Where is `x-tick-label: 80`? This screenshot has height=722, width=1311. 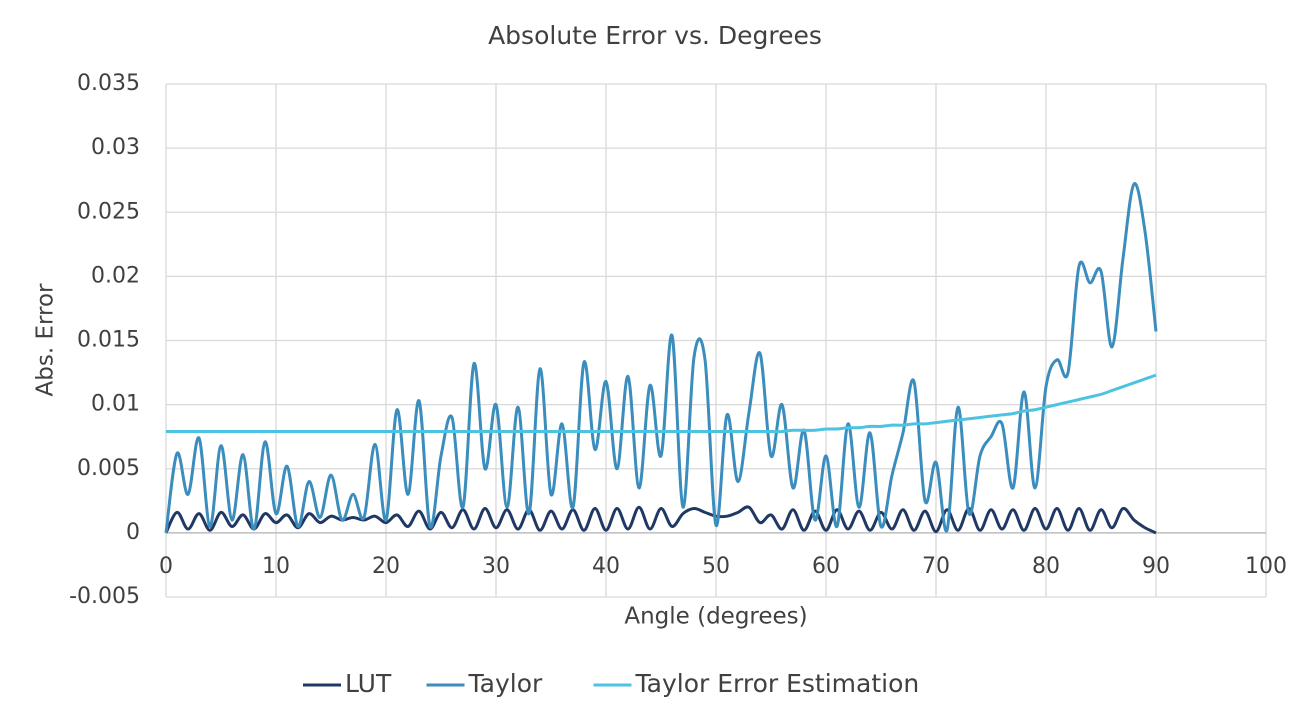 x-tick-label: 80 is located at coordinates (1046, 566).